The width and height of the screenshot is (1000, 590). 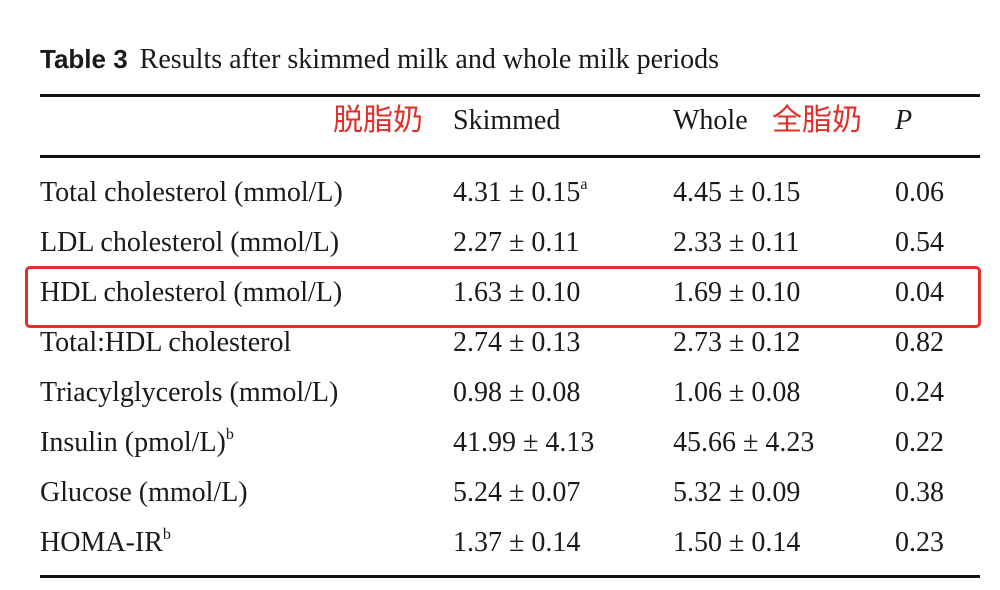 What do you see at coordinates (710, 120) in the screenshot?
I see `header-whole: Whole` at bounding box center [710, 120].